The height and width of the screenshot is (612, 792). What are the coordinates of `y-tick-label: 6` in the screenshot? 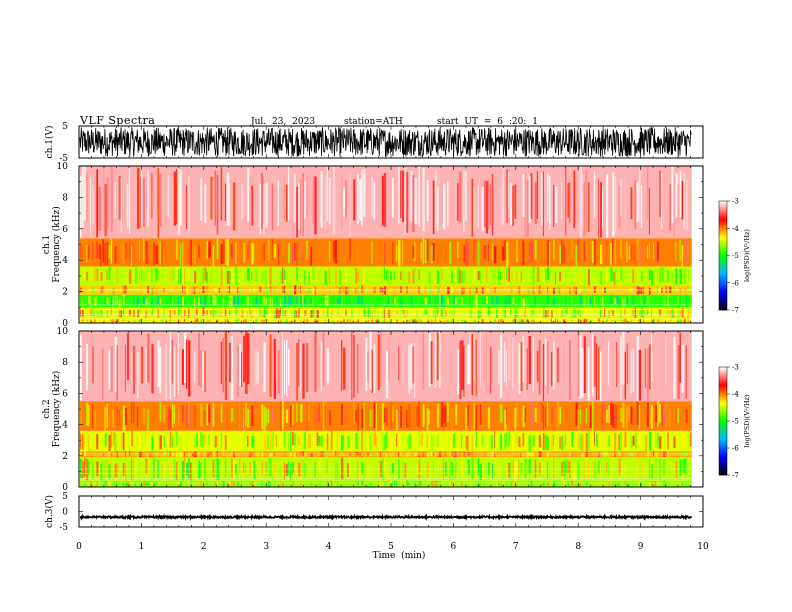 It's located at (65, 394).